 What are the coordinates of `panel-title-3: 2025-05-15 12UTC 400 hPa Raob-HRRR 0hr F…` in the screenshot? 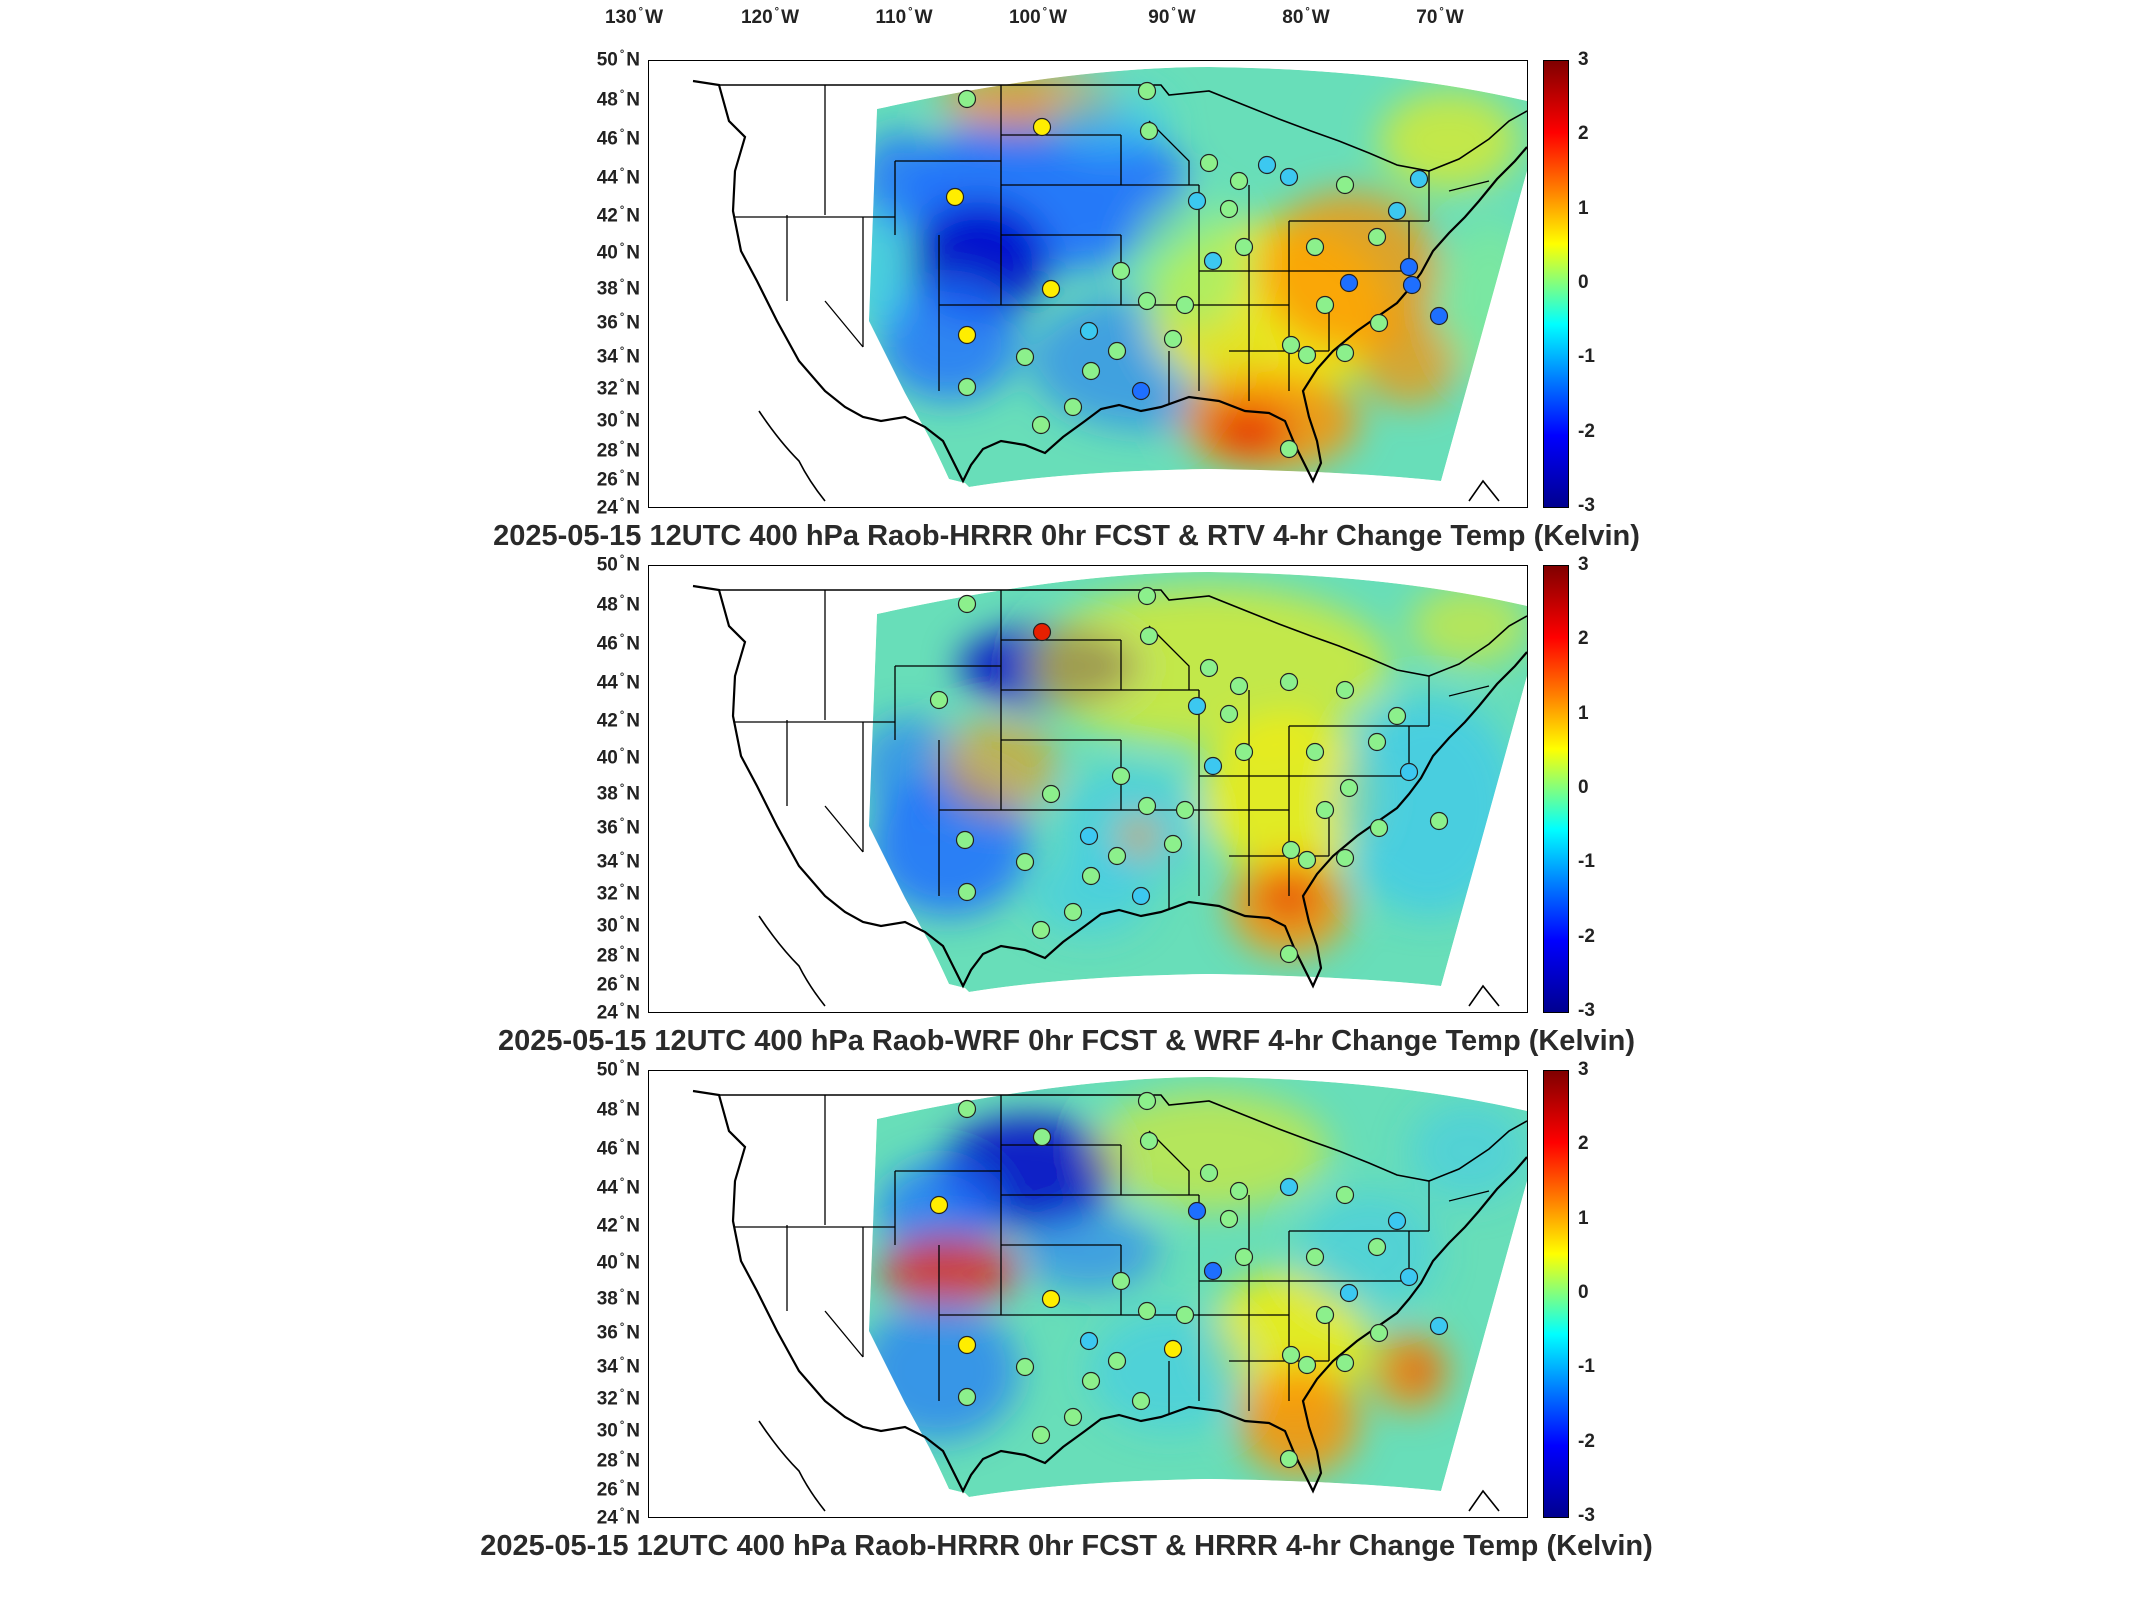 It's located at (1066, 1546).